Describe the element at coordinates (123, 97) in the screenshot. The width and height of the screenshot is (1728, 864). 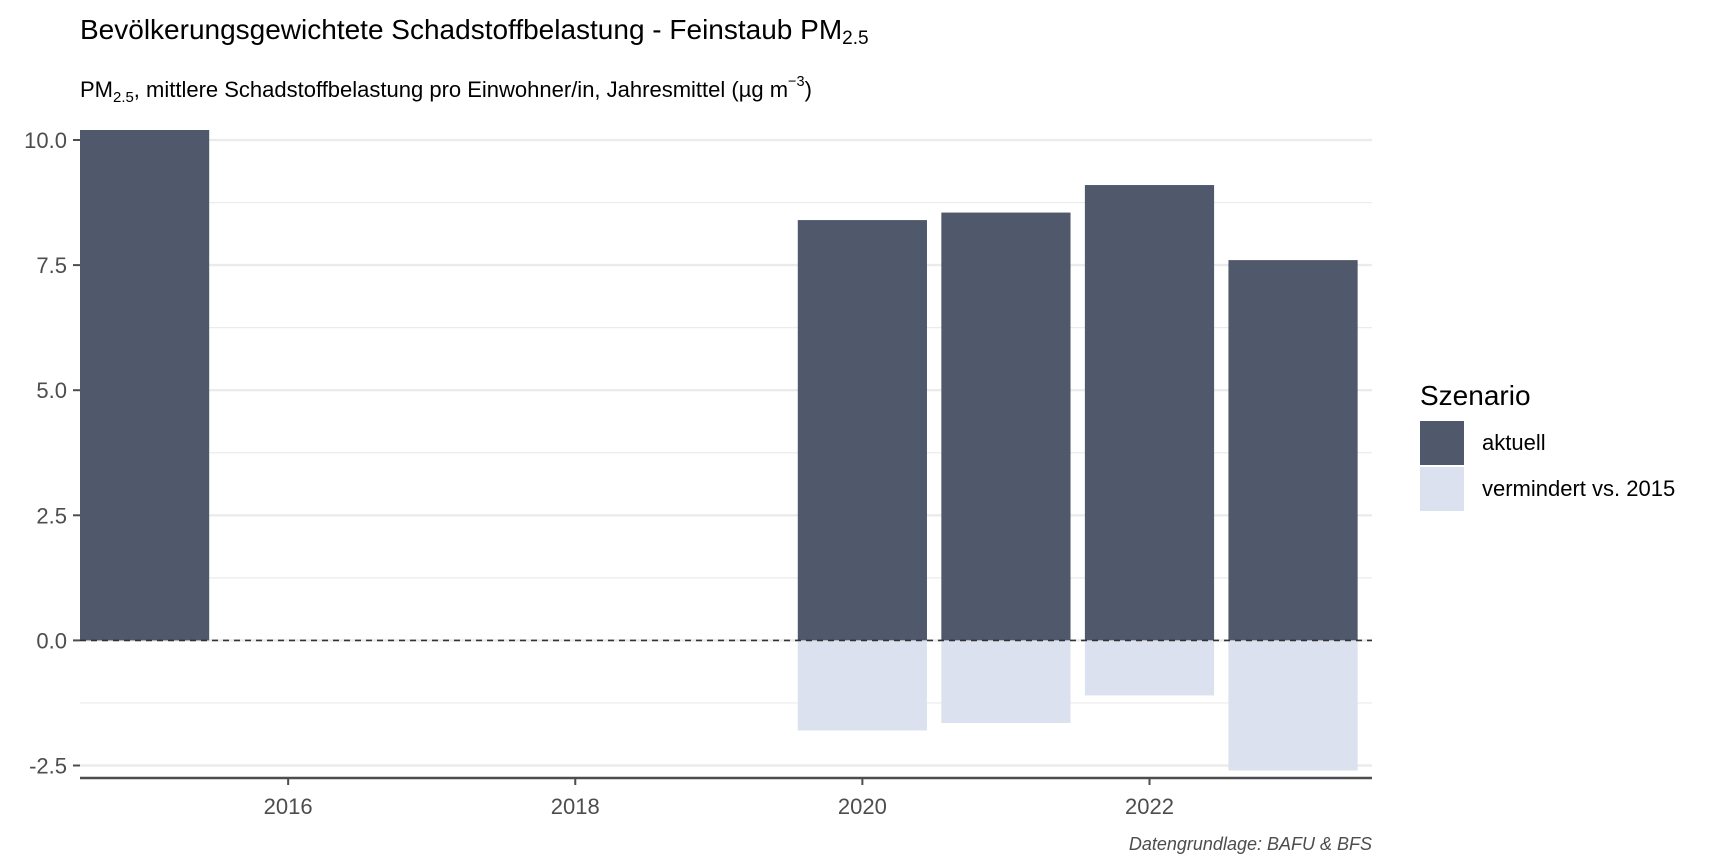
I see `subtitle-pm-subscript: 2.5` at that location.